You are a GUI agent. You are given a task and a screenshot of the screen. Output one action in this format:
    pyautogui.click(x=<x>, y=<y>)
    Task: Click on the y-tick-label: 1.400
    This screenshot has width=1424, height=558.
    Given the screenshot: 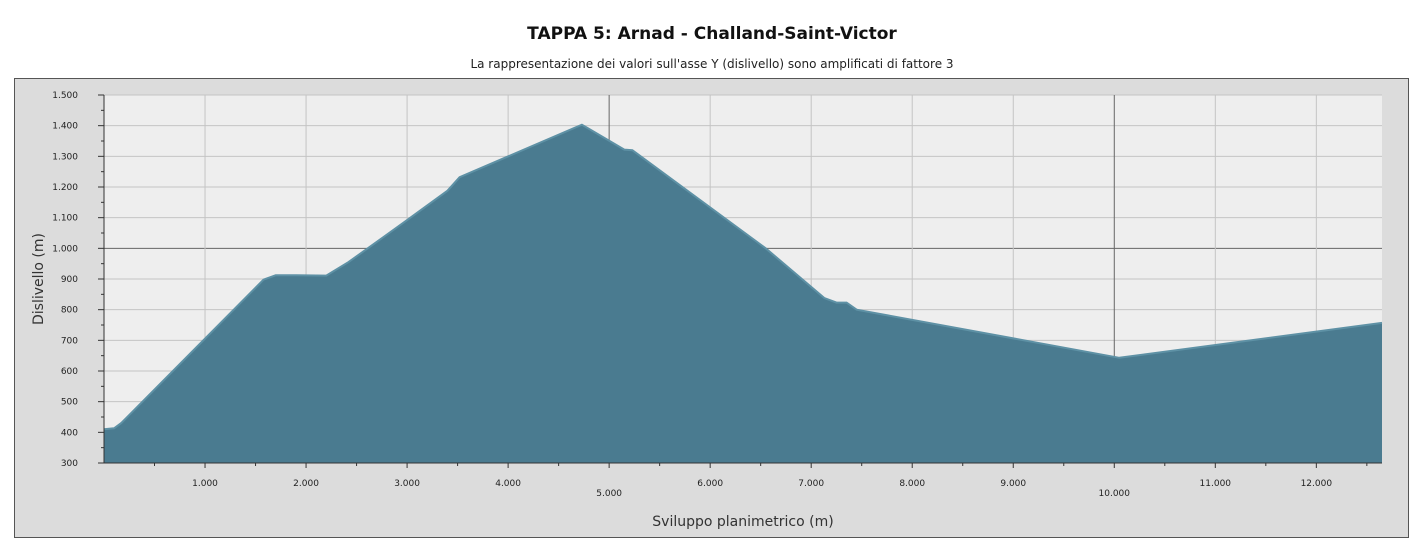 What is the action you would take?
    pyautogui.click(x=65, y=127)
    